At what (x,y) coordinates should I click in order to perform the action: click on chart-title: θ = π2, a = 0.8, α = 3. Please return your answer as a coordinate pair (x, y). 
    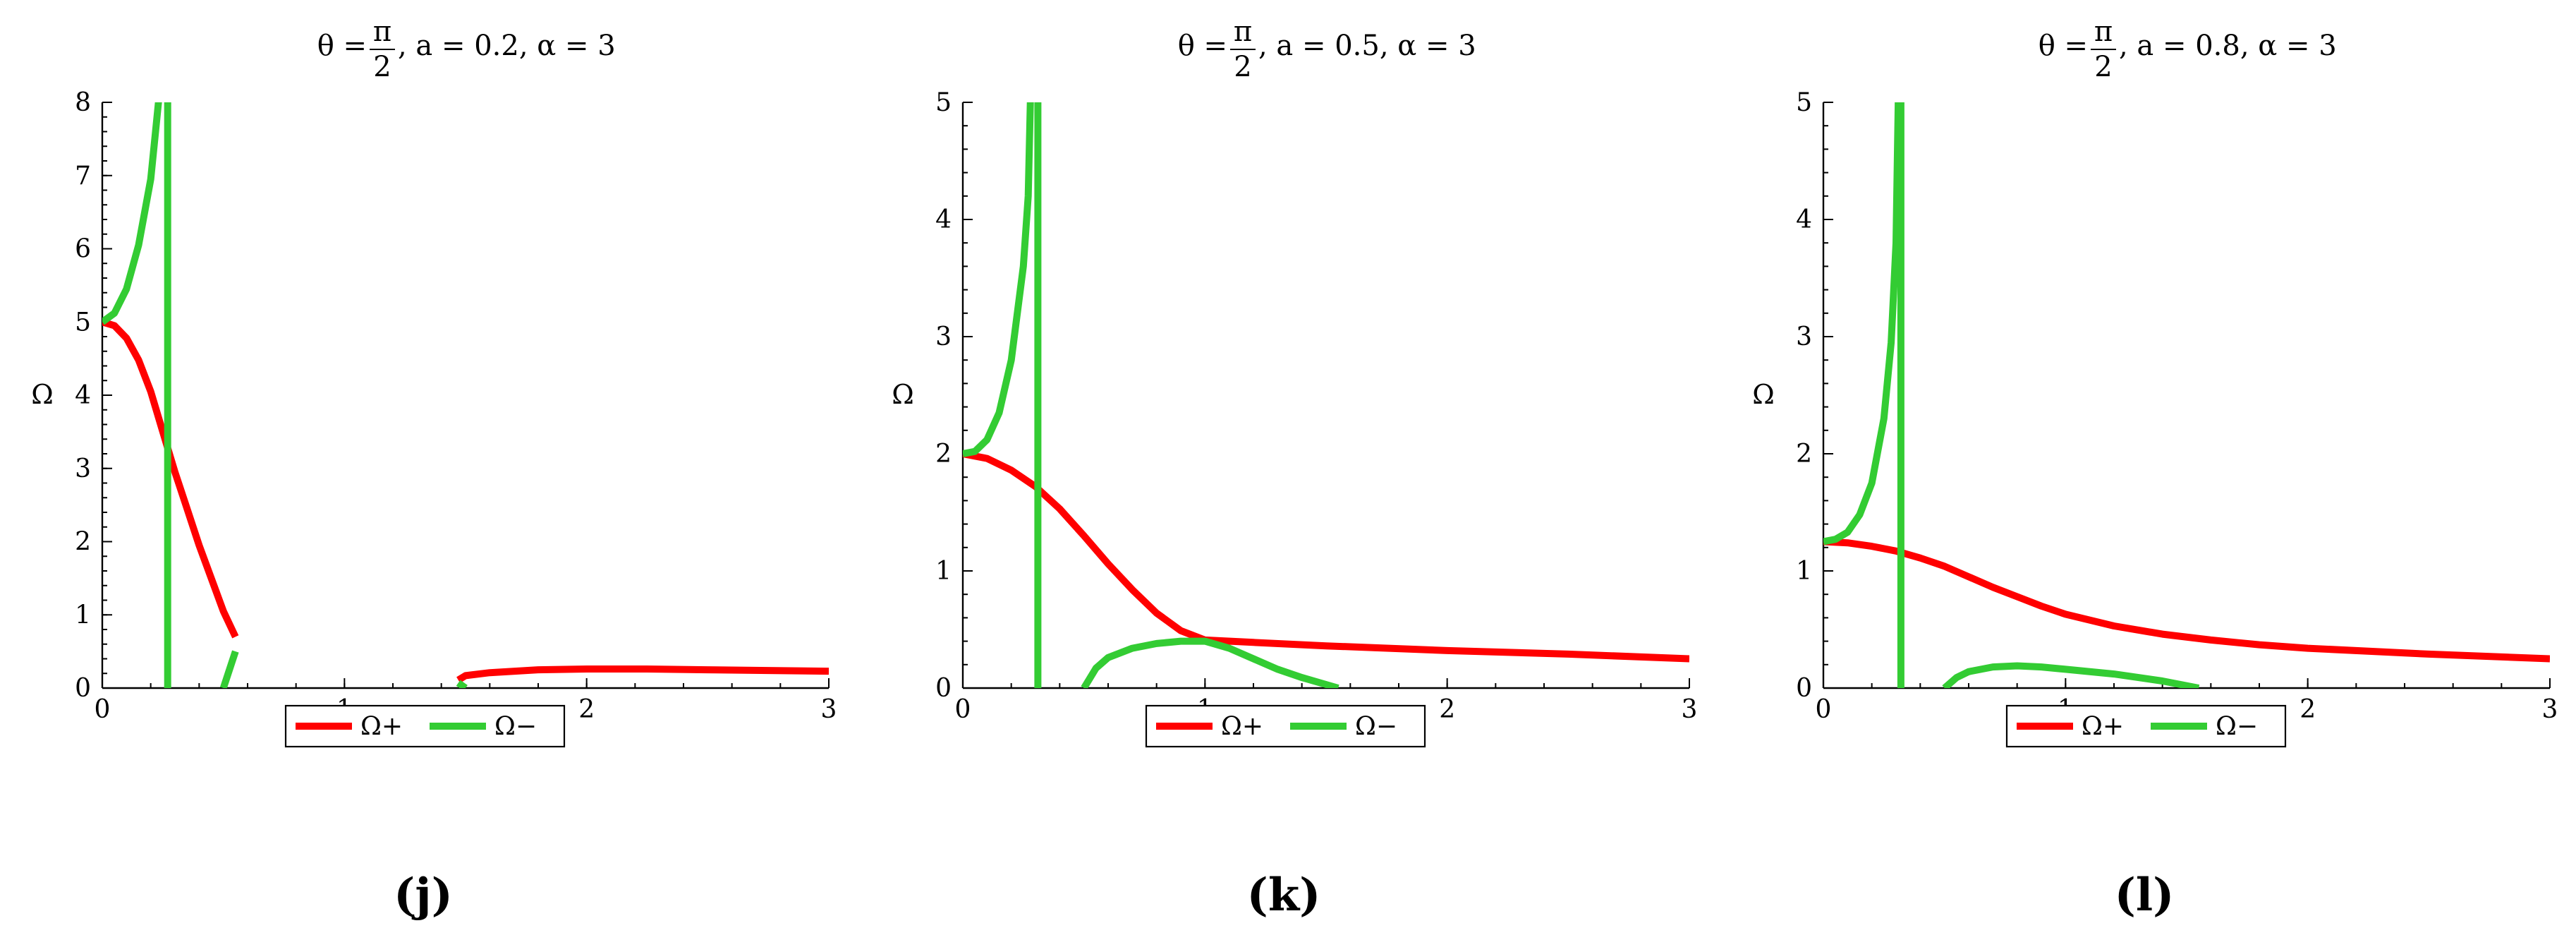
    Looking at the image, I should click on (2188, 49).